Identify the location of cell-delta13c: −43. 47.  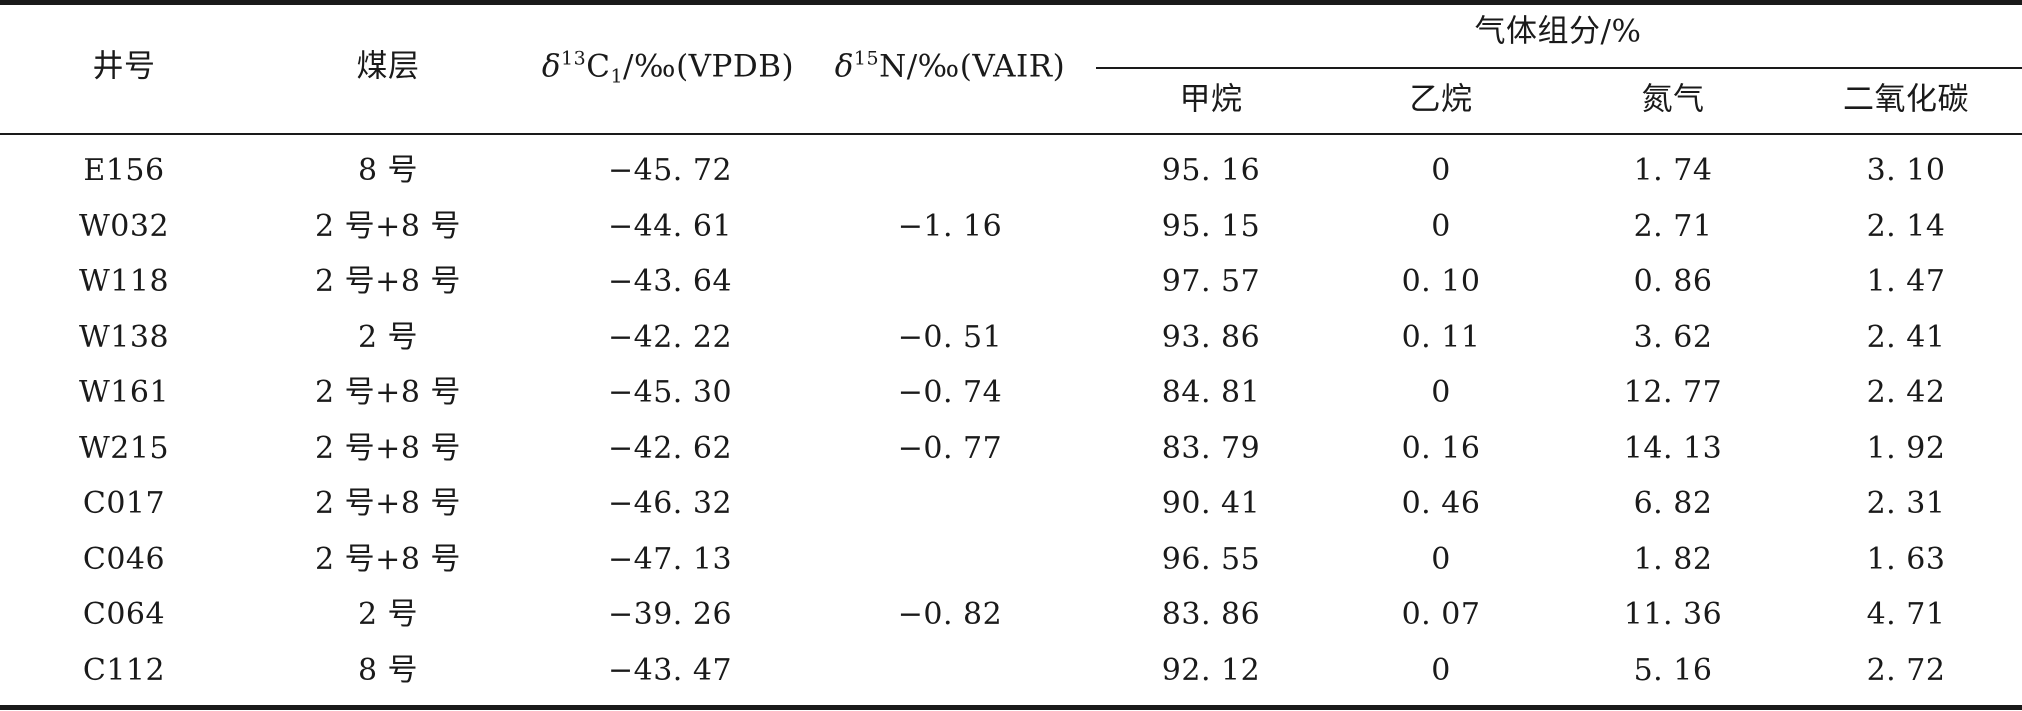
(670, 670).